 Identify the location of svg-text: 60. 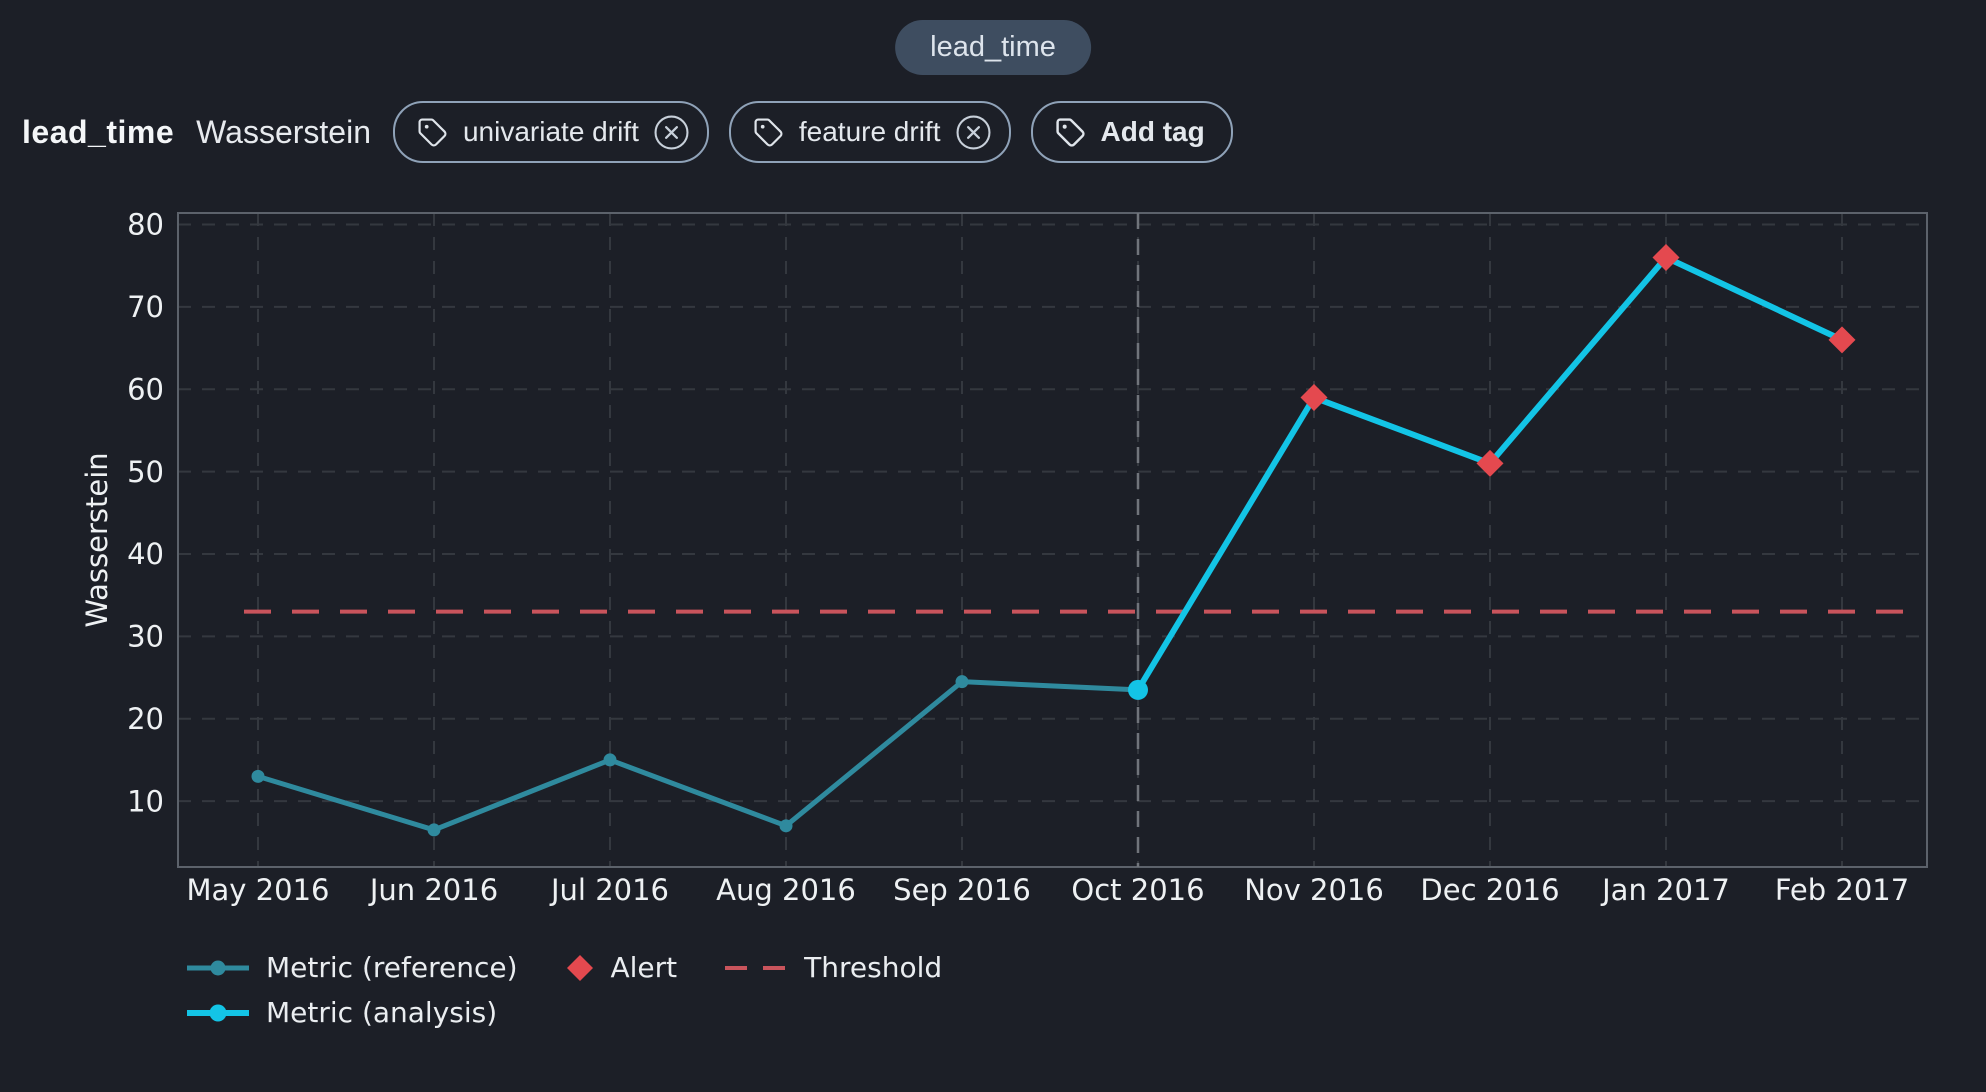
(145, 389).